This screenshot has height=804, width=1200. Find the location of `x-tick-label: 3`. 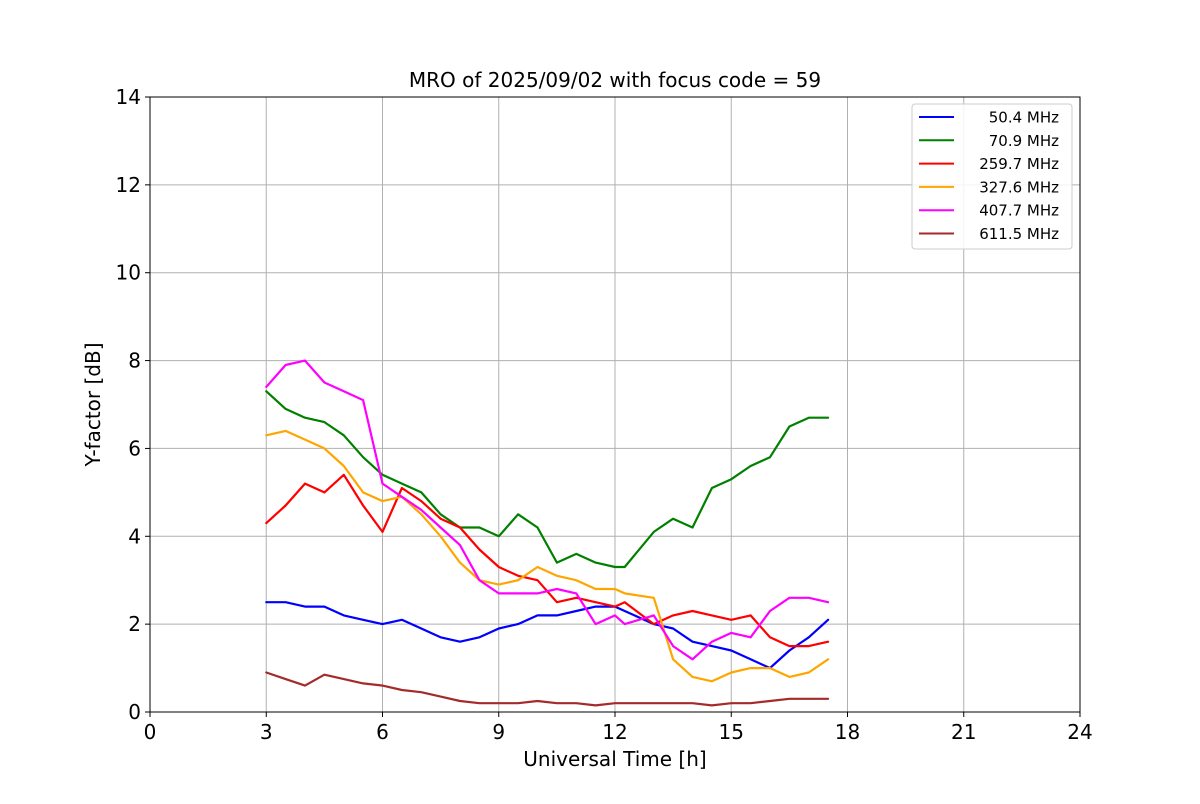

x-tick-label: 3 is located at coordinates (266, 732).